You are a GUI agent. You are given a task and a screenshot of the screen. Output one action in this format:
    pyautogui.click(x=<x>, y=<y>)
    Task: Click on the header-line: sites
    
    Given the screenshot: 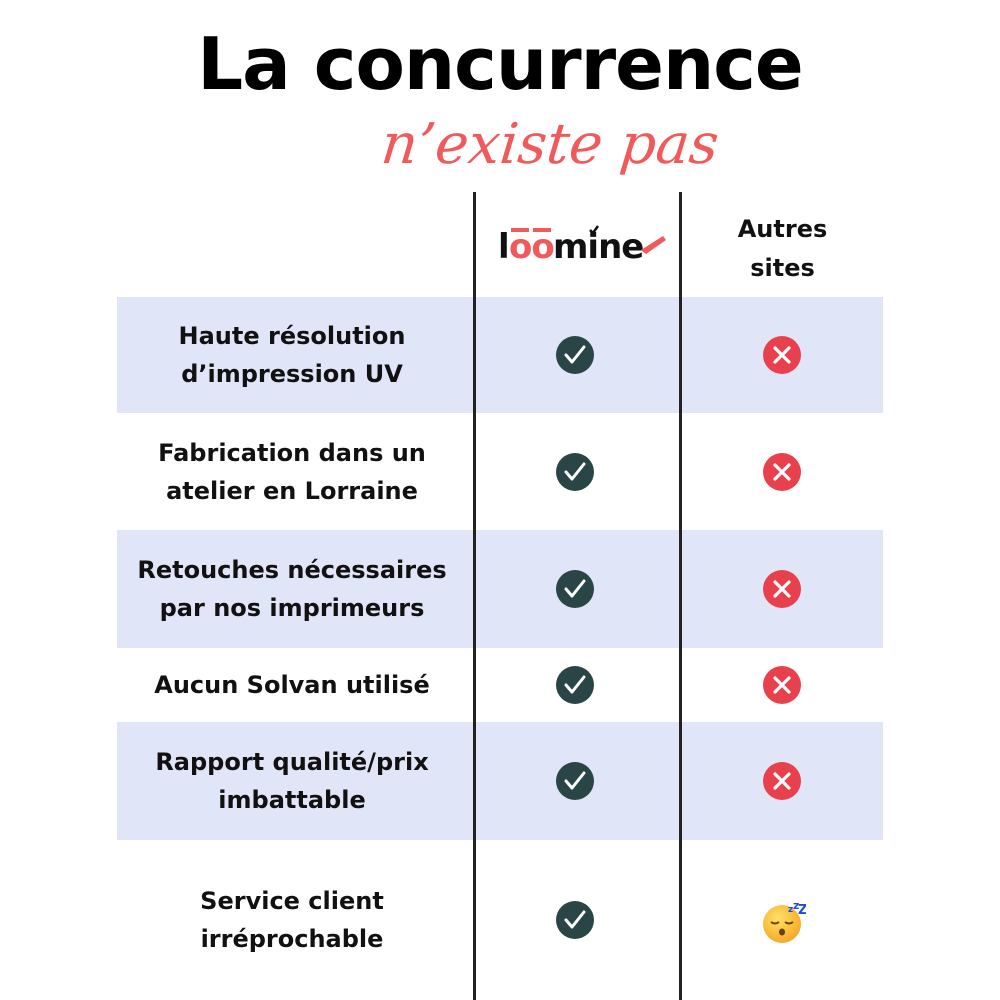 What is the action you would take?
    pyautogui.click(x=782, y=268)
    